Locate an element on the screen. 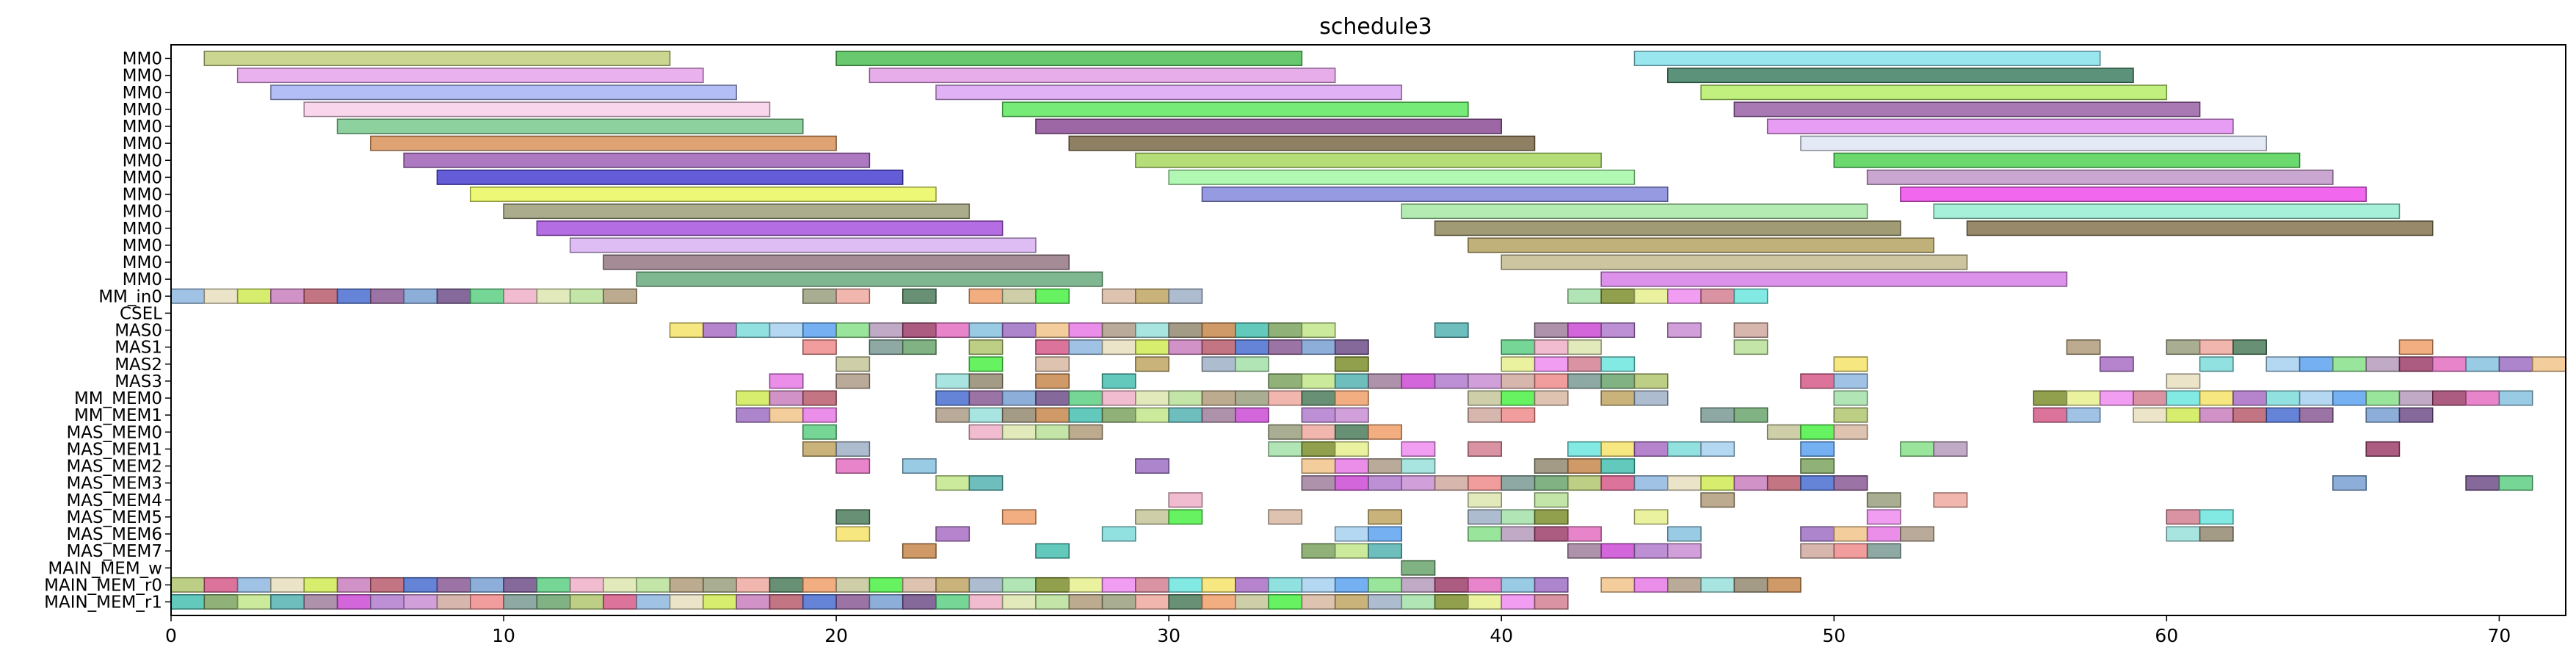  x-tick-label: 60 is located at coordinates (2166, 635).